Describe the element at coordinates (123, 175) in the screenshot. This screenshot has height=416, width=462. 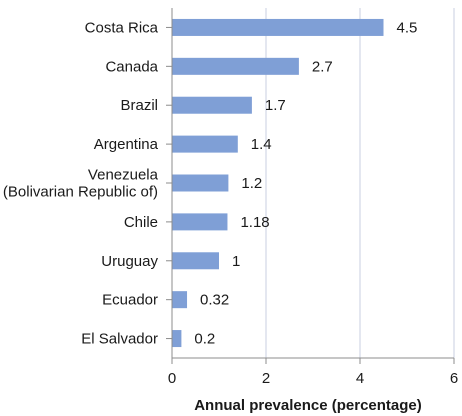
I see `category-label: Venezuela` at that location.